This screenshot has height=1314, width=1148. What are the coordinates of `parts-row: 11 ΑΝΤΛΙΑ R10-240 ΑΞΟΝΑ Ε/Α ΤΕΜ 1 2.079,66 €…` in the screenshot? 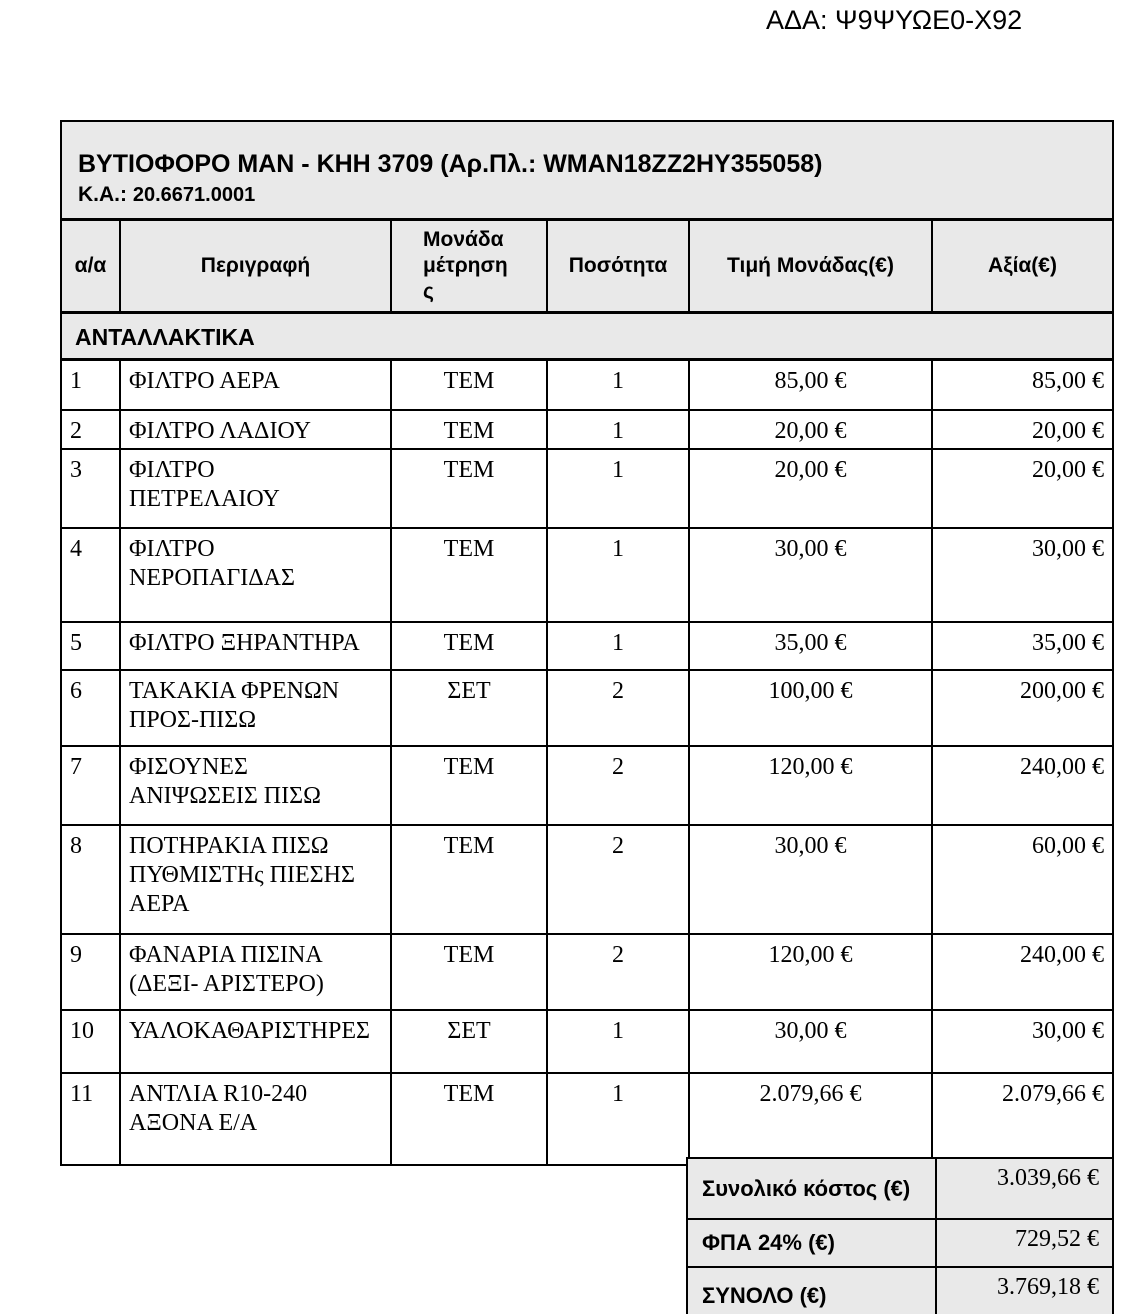 It's located at (587, 1118).